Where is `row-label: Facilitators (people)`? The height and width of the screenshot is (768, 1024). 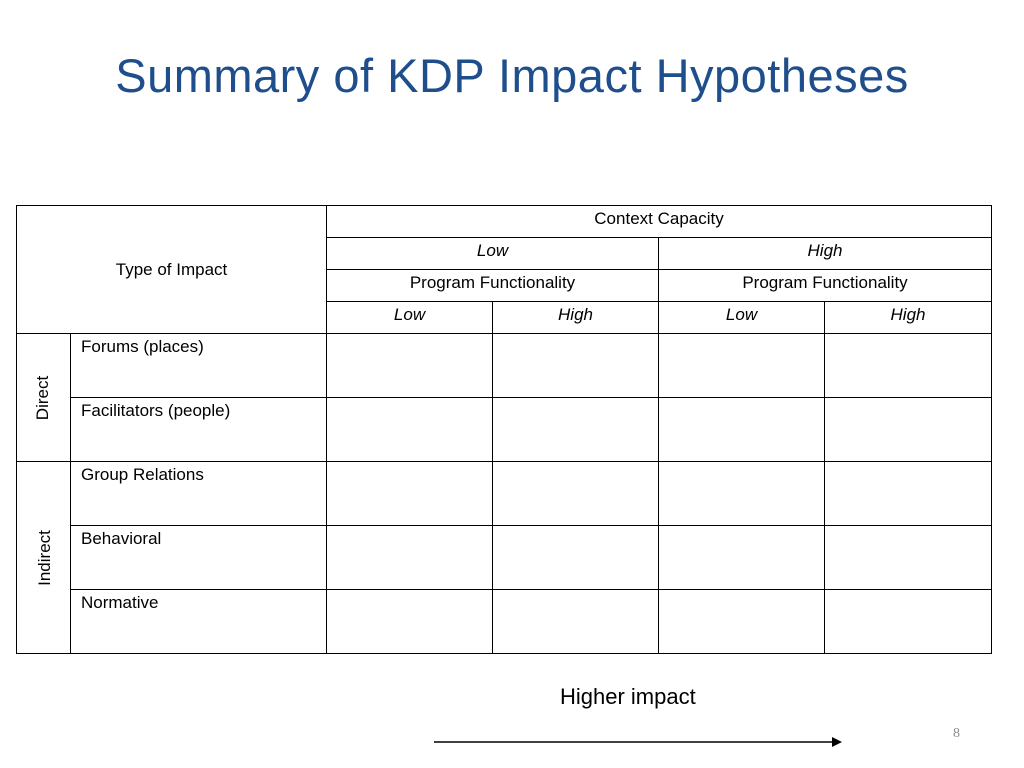
row-label: Facilitators (people) is located at coordinates (198, 429).